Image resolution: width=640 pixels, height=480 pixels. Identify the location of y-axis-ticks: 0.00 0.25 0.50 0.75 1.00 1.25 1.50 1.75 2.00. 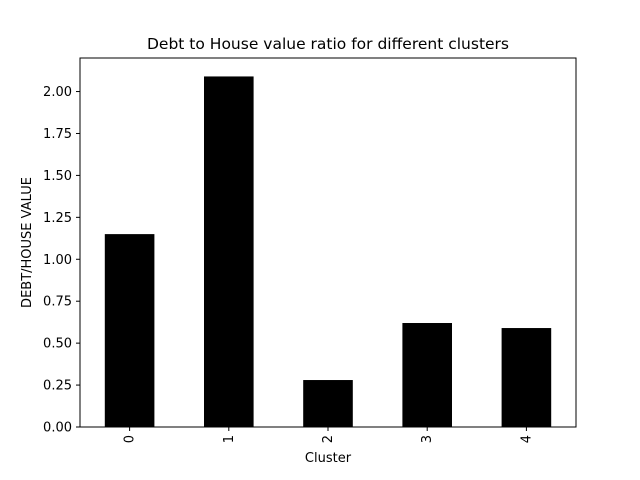
(61, 260).